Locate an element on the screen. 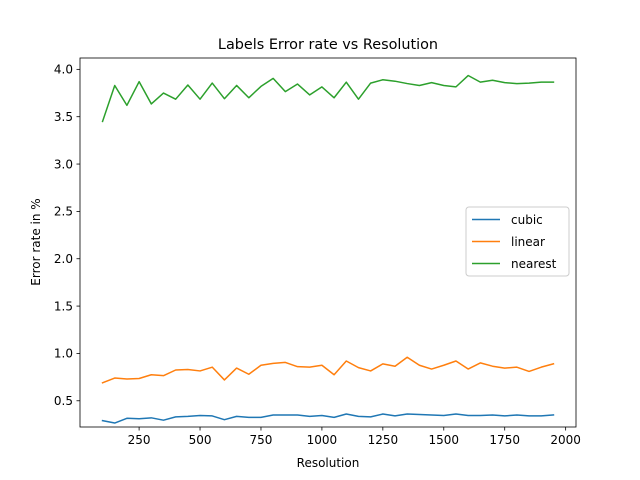 The width and height of the screenshot is (640, 480). chart-title: Labels Error rate vs Resolution is located at coordinates (328, 45).